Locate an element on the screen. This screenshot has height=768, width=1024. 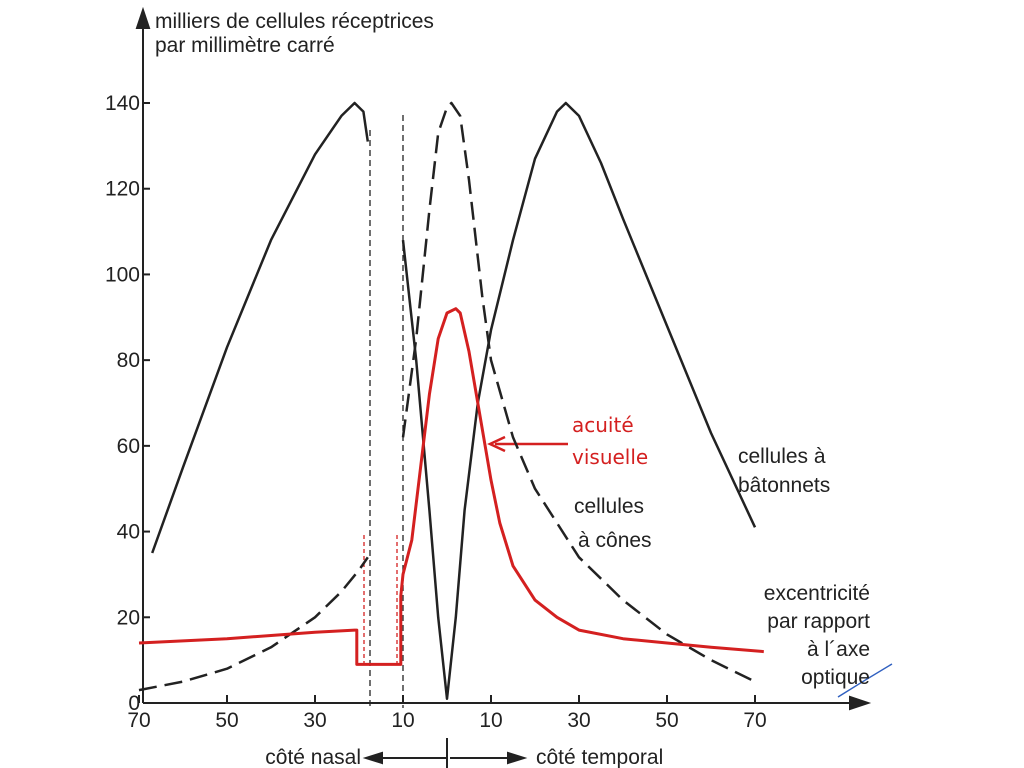
label-line: optique is located at coordinates (835, 677).